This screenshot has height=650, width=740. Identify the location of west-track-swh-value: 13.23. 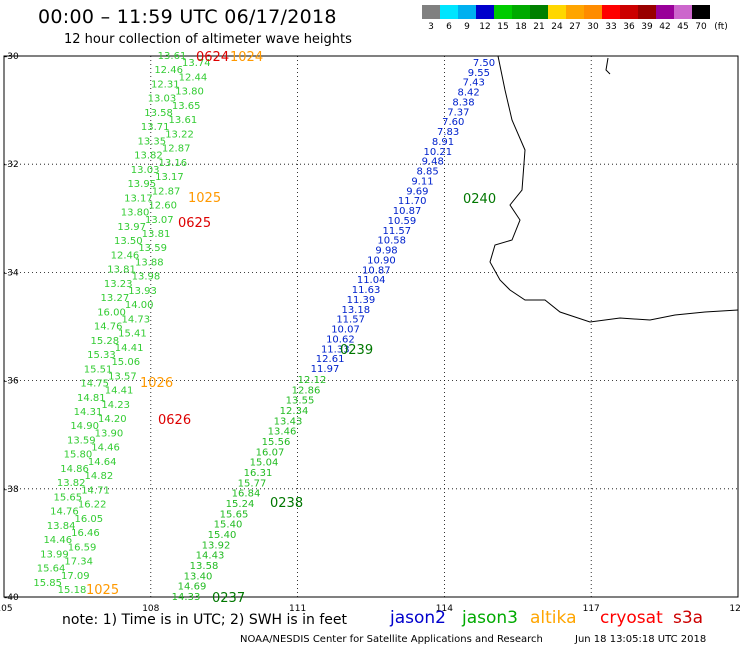
(118, 284).